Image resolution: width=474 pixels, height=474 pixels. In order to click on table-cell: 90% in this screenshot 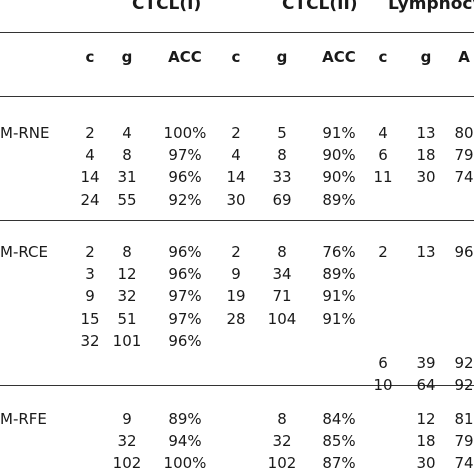, I will do `click(339, 177)`.